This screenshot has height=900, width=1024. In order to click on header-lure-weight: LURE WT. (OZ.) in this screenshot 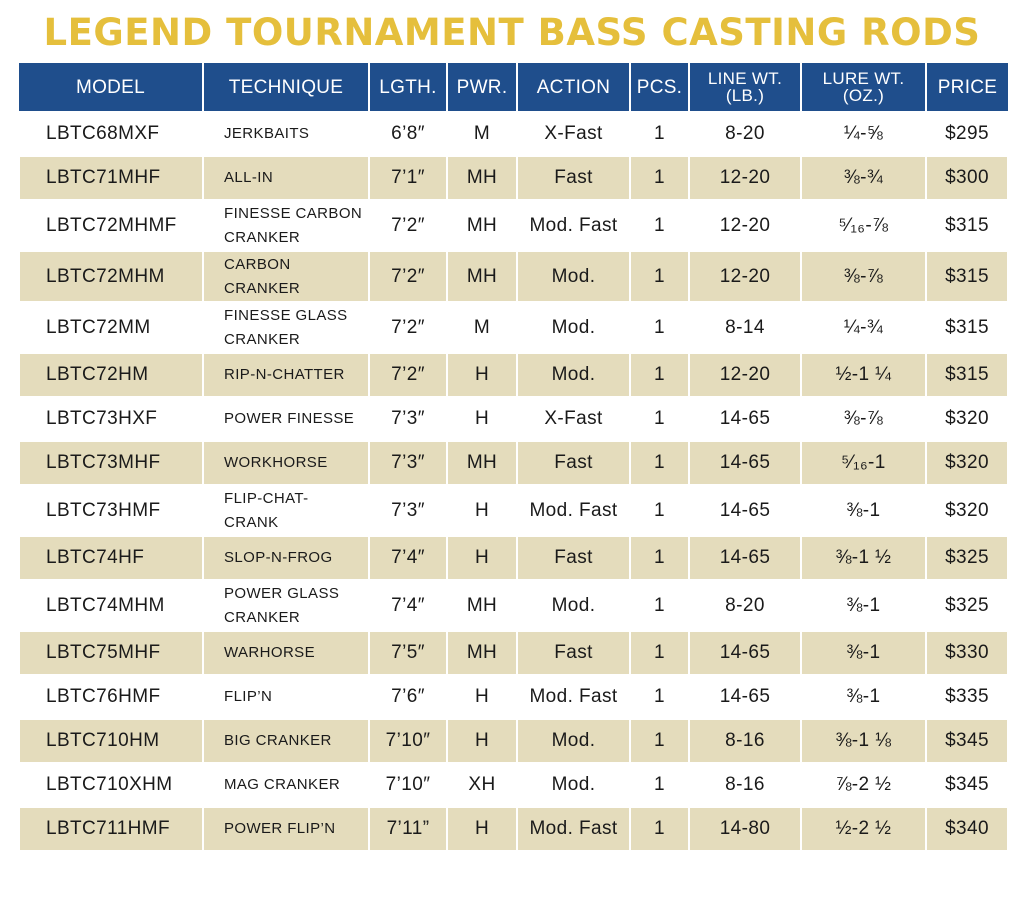, I will do `click(863, 87)`.